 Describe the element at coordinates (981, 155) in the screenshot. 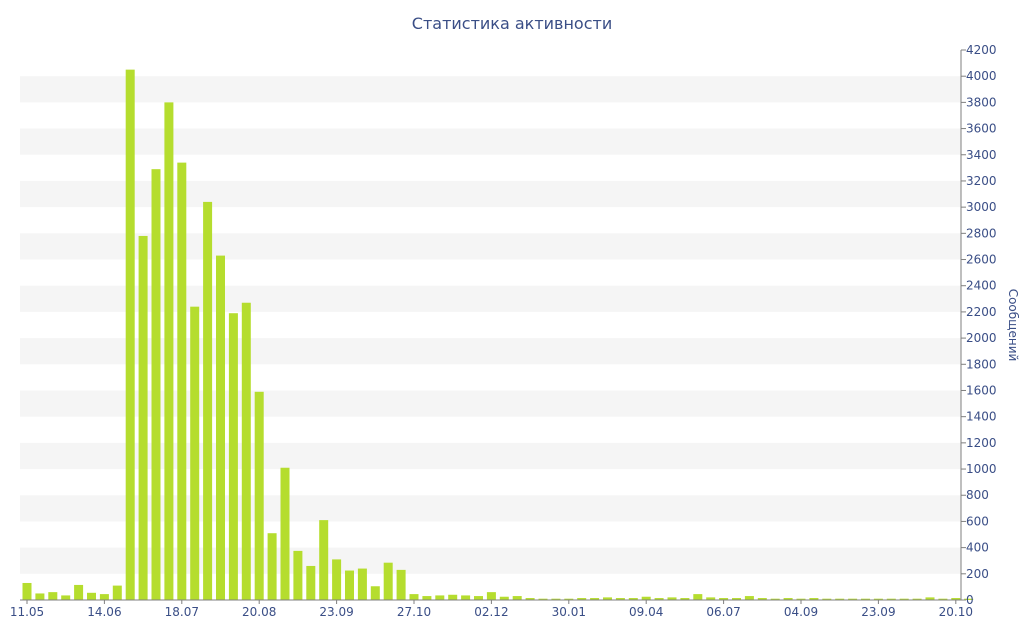

I see `y-tick-label: 3400` at that location.